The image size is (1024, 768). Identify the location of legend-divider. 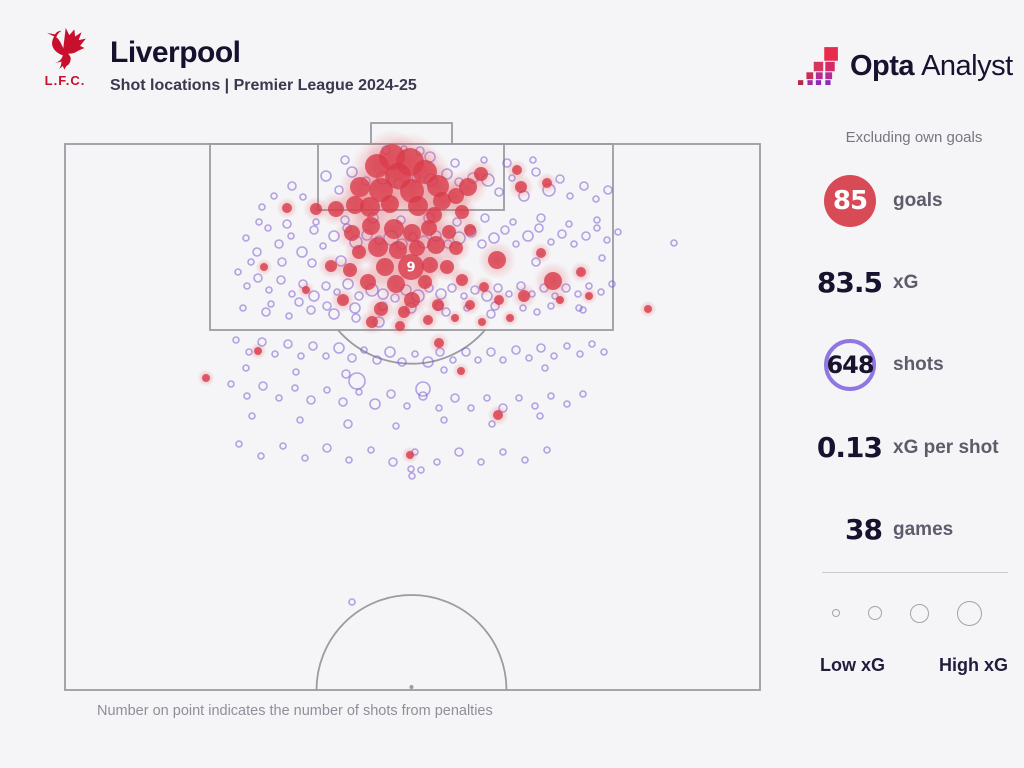
(915, 572).